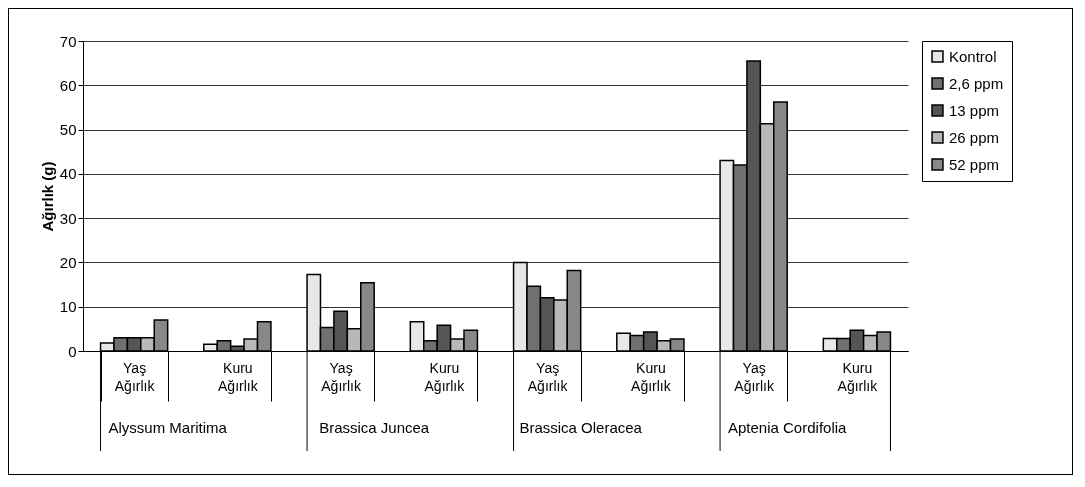 The image size is (1085, 487). I want to click on legend-label: 26 ppm, so click(974, 137).